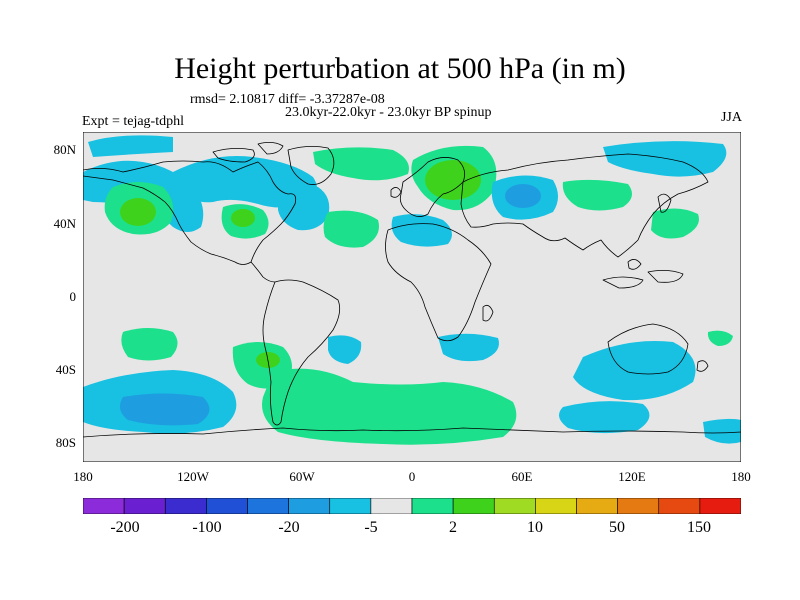  Describe the element at coordinates (64, 149) in the screenshot. I see `lat-tick: 80N` at that location.